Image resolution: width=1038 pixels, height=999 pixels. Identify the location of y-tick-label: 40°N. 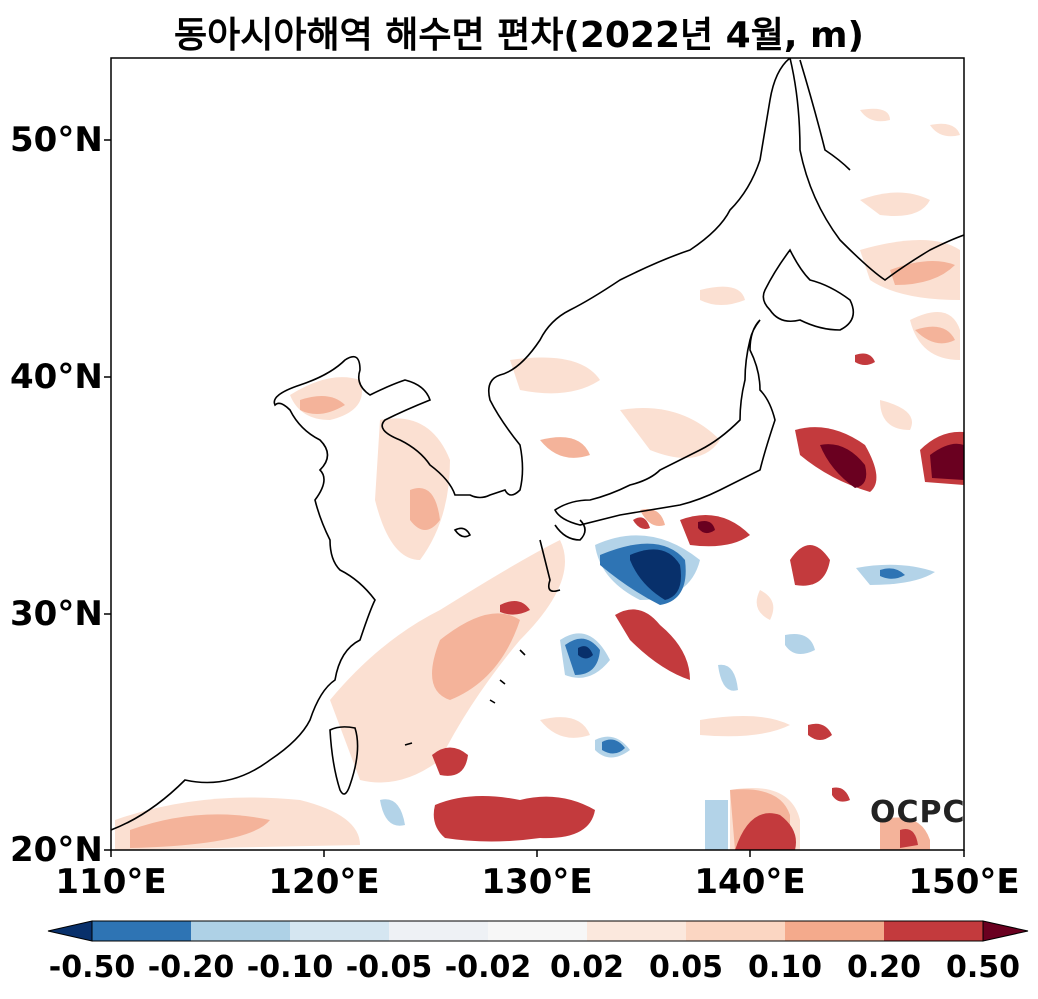
(56, 377).